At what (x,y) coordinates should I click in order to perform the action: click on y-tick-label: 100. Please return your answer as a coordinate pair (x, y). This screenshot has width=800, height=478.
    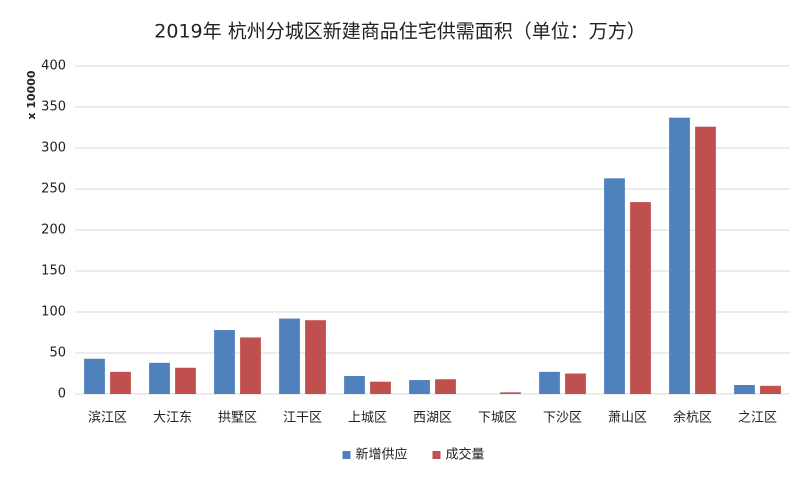
    Looking at the image, I should click on (53, 312).